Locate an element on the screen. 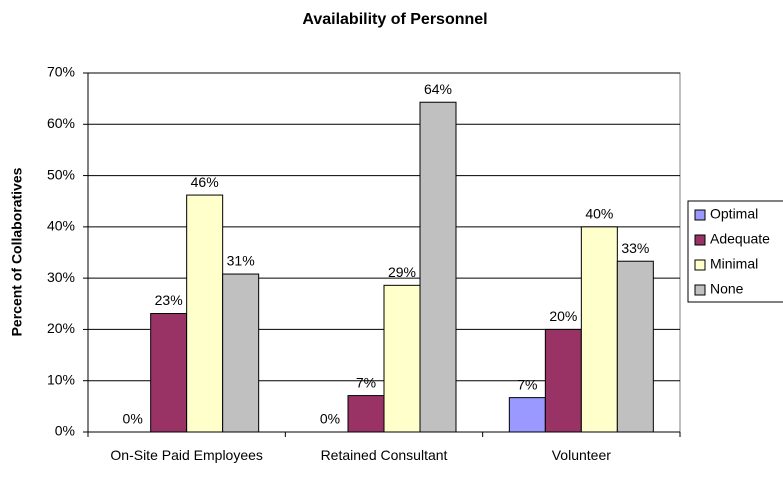 The image size is (783, 489). value-label: 40% is located at coordinates (599, 214).